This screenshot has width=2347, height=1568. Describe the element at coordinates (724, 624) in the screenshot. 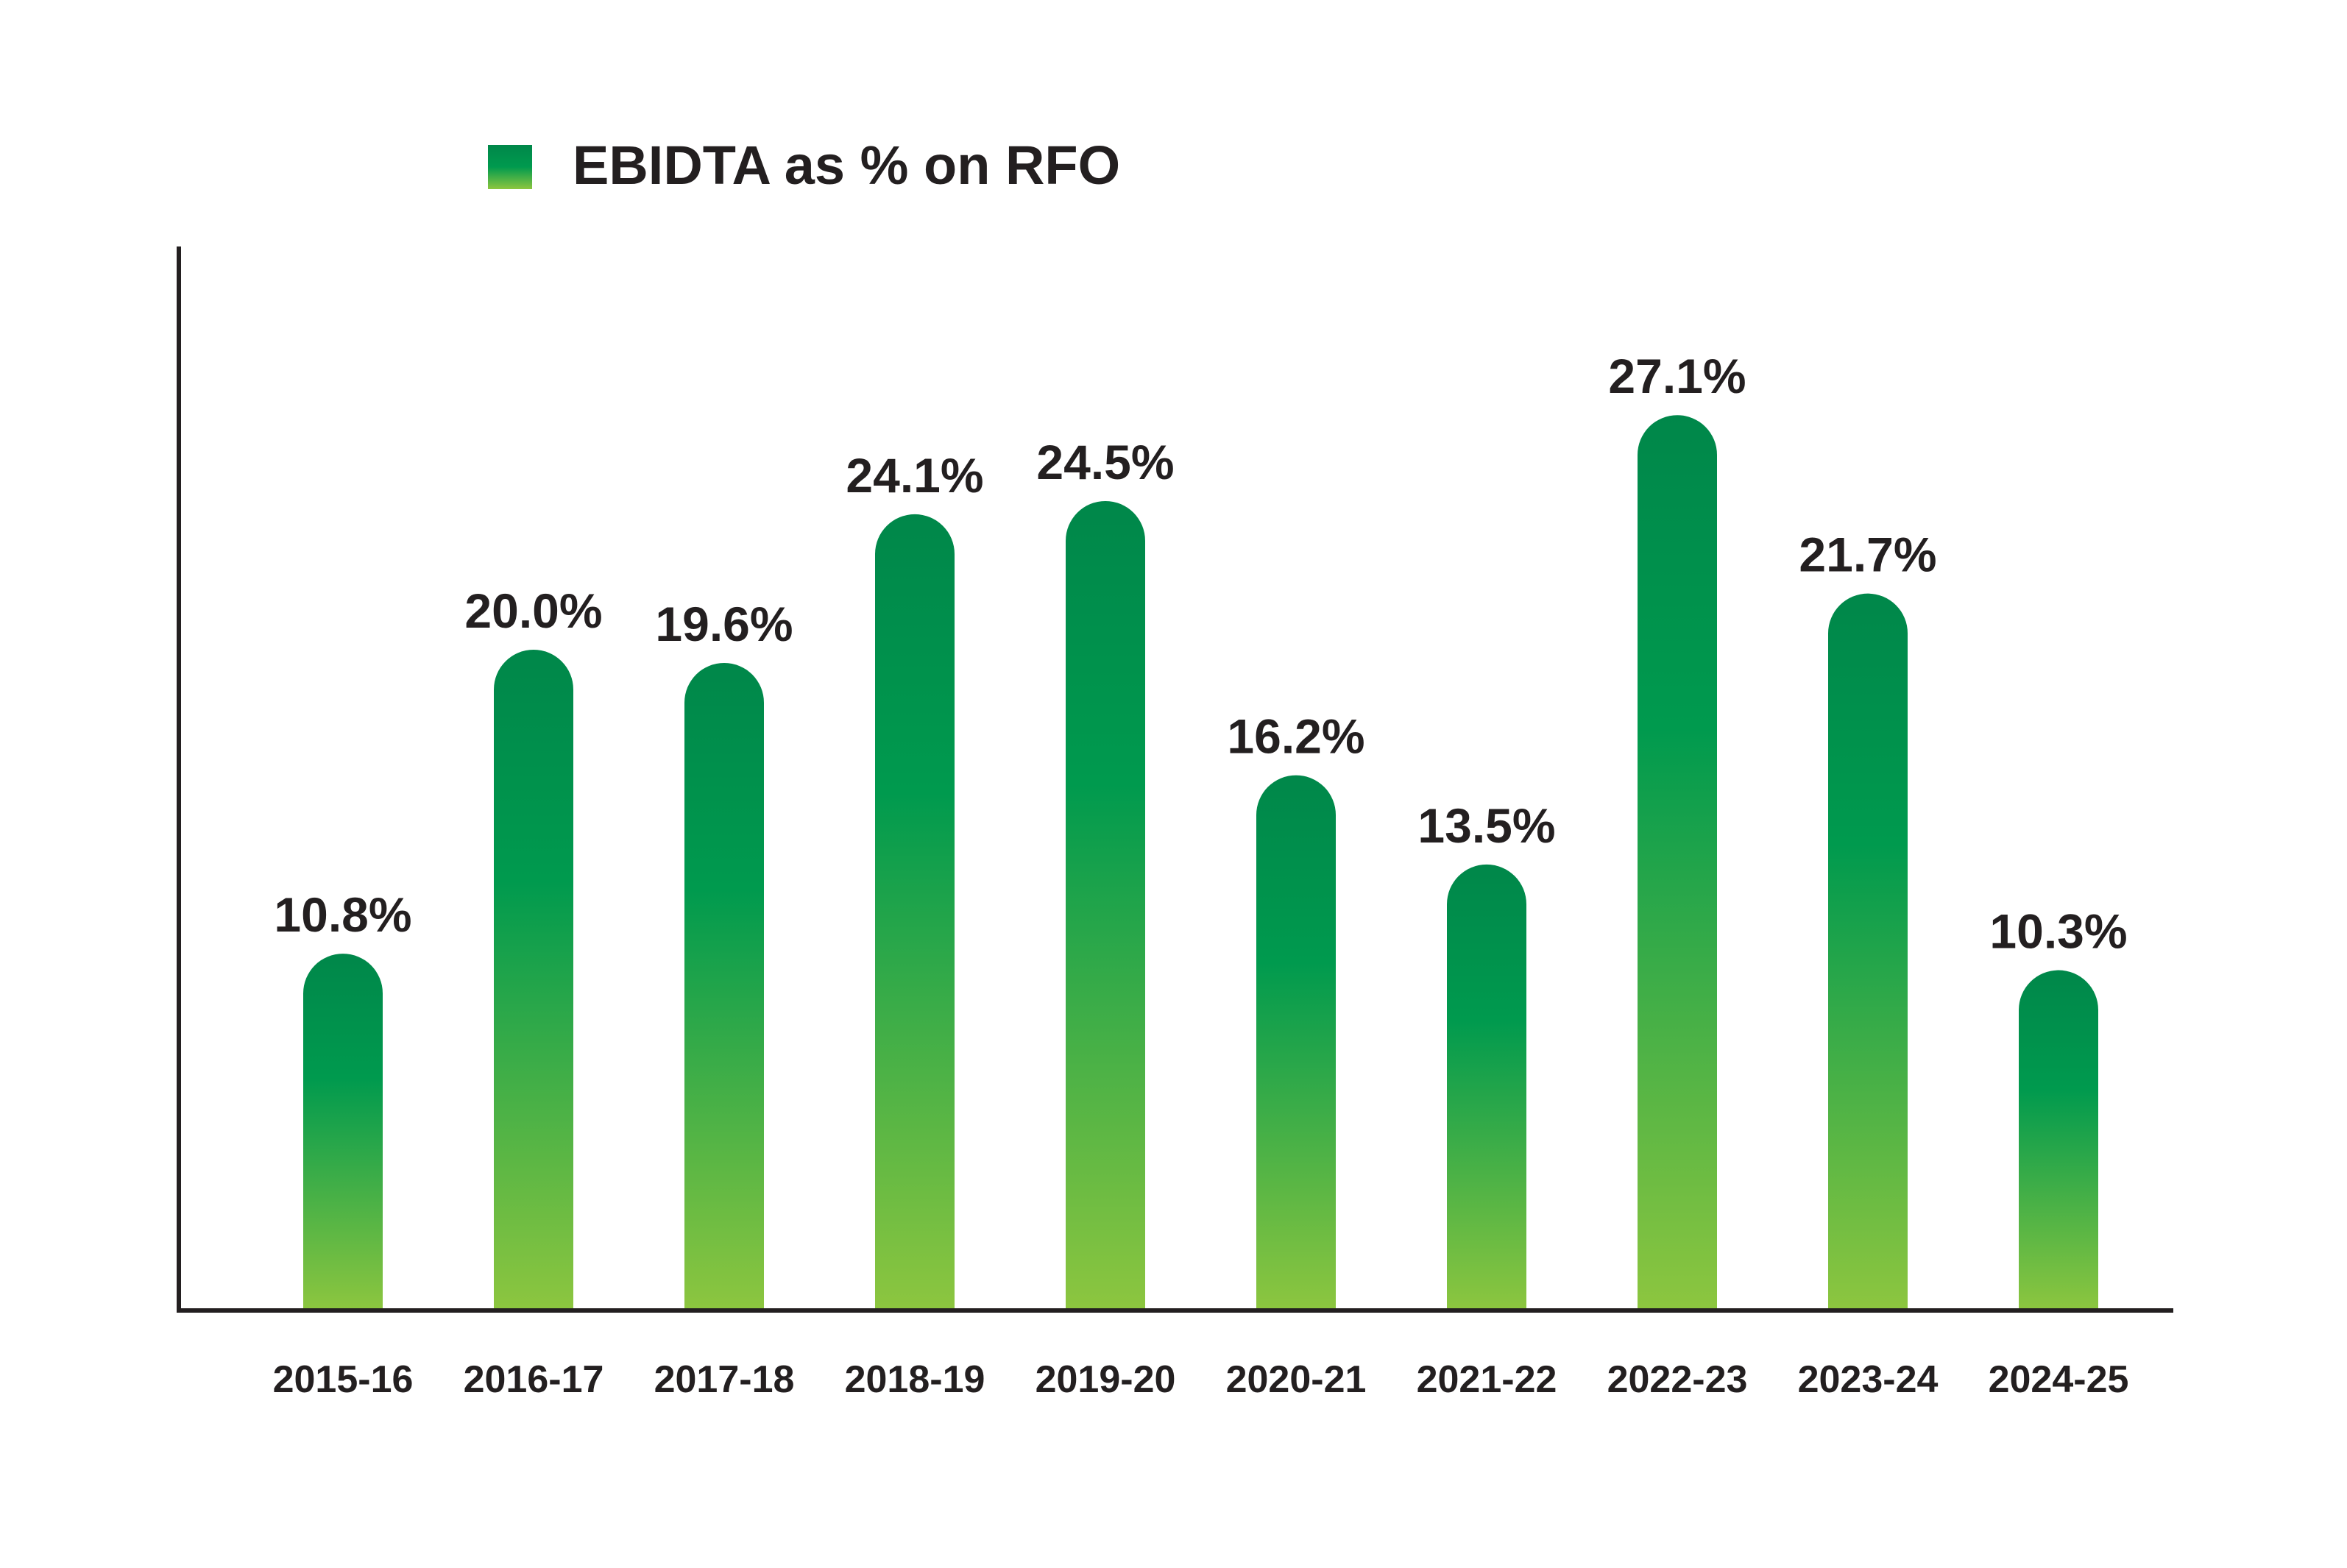

I see `value-label-2017-18: 19.6%` at that location.